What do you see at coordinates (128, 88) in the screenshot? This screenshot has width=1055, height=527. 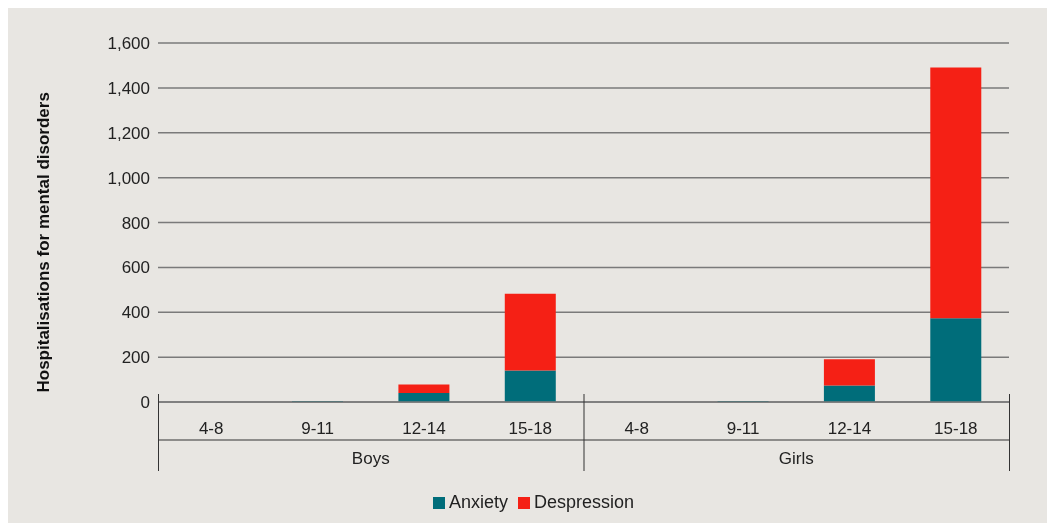 I see `y-tick-label: 1,400` at bounding box center [128, 88].